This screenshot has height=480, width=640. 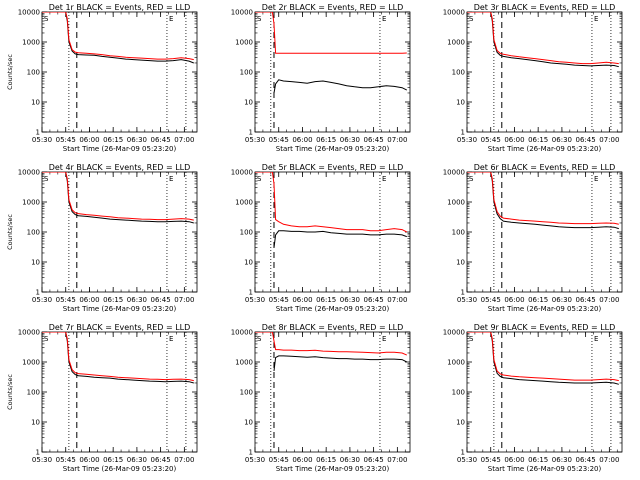 What do you see at coordinates (333, 7) in the screenshot?
I see `chart-title: Det 2r BLACK = Events, RED = LLD` at bounding box center [333, 7].